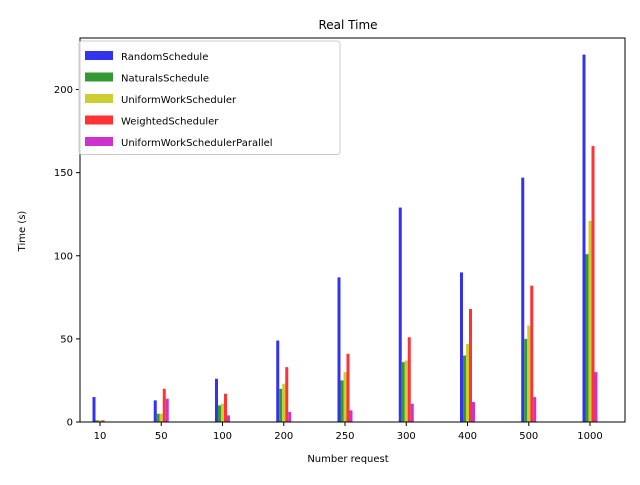 Image resolution: width=640 pixels, height=485 pixels. What do you see at coordinates (63, 256) in the screenshot?
I see `y-tick-label: 100` at bounding box center [63, 256].